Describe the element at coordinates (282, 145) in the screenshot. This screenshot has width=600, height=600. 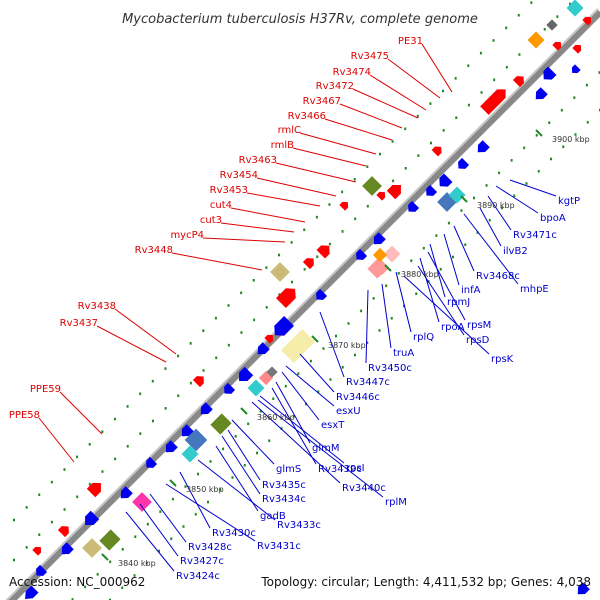
I see `gene-label-rmlb: rmlB` at that location.